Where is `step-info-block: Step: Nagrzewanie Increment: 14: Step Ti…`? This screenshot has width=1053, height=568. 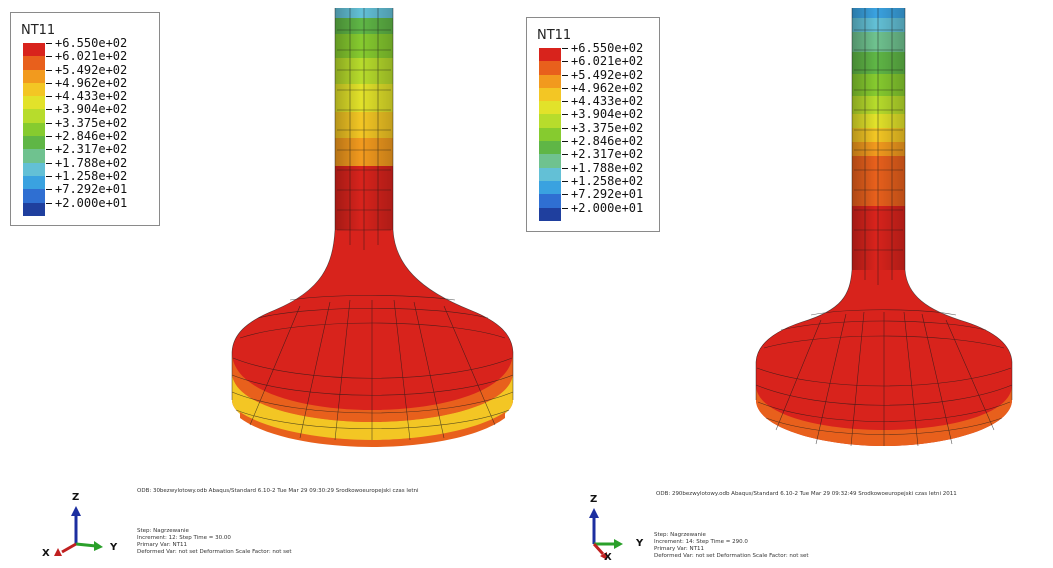
step-info-block: Step: Nagrzewanie Increment: 14: Step Ti… is located at coordinates (731, 546).